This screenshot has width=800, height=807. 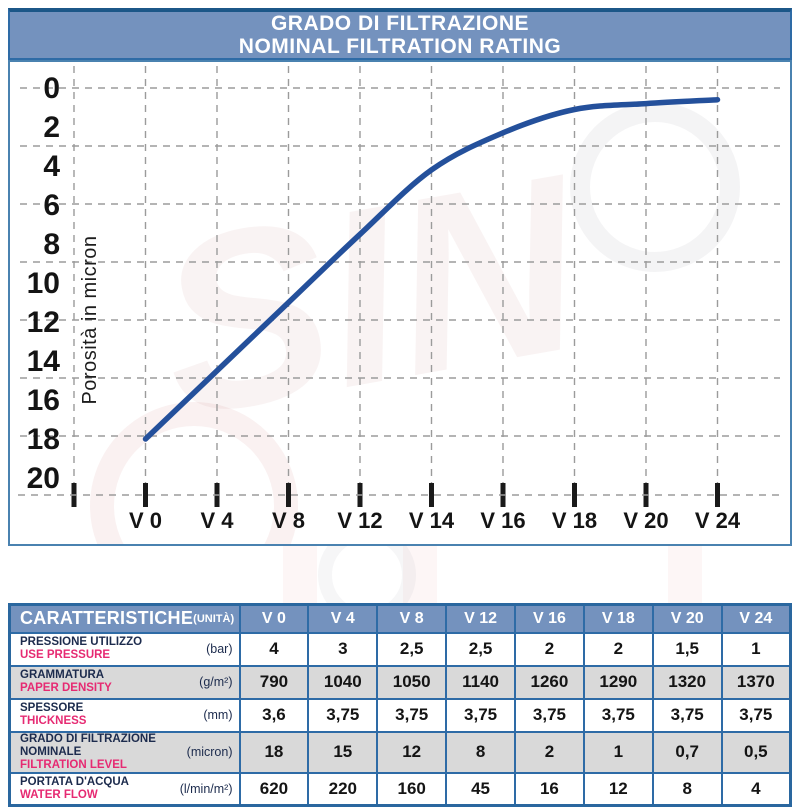 What do you see at coordinates (209, 752) in the screenshot?
I see `row-unit: (micron)` at bounding box center [209, 752].